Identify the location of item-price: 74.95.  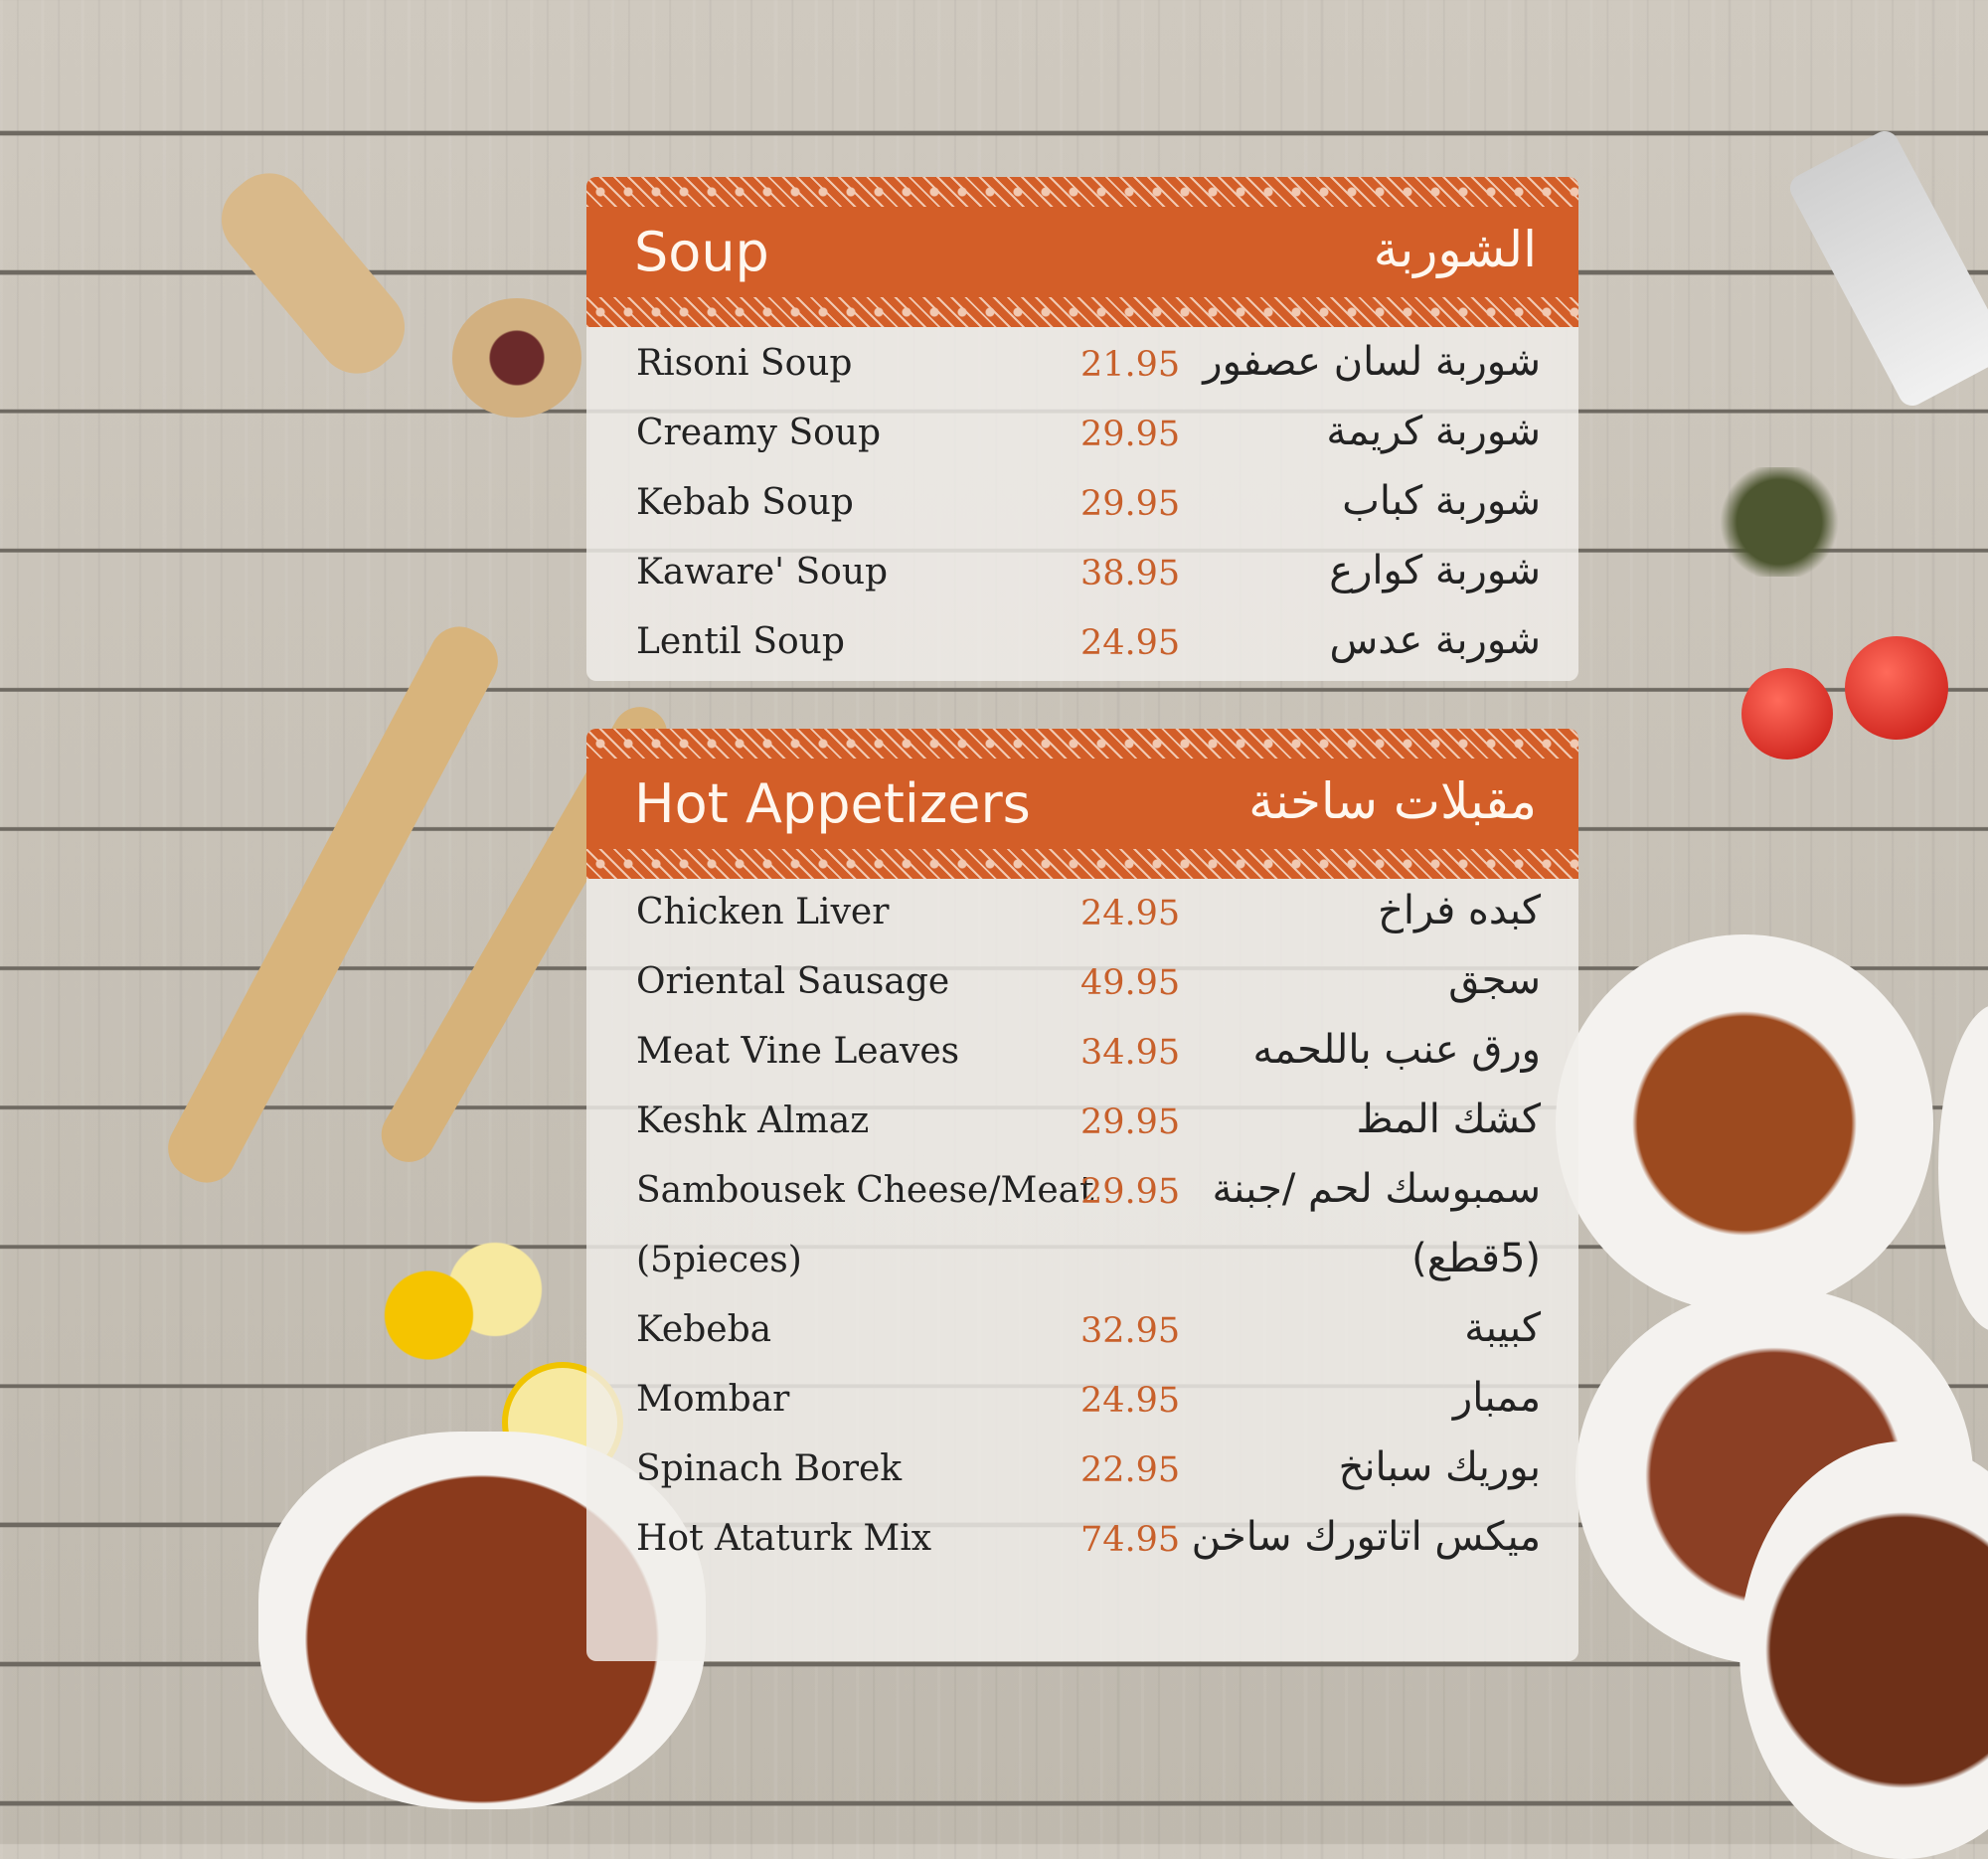
(1130, 1540).